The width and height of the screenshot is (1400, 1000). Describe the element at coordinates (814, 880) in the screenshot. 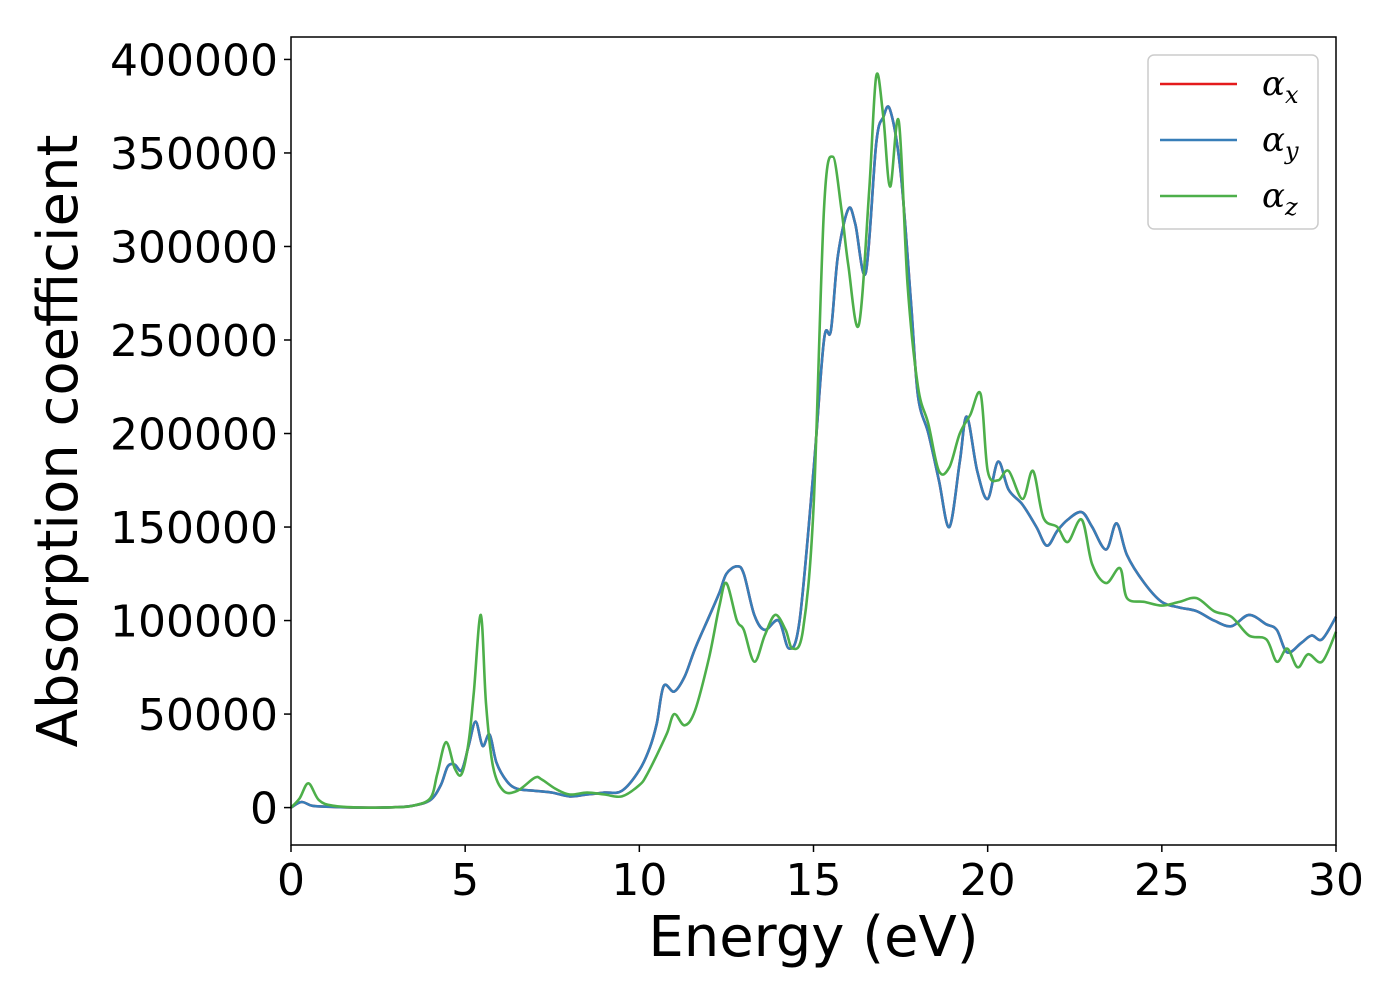

I see `x-tick-label: 15` at that location.